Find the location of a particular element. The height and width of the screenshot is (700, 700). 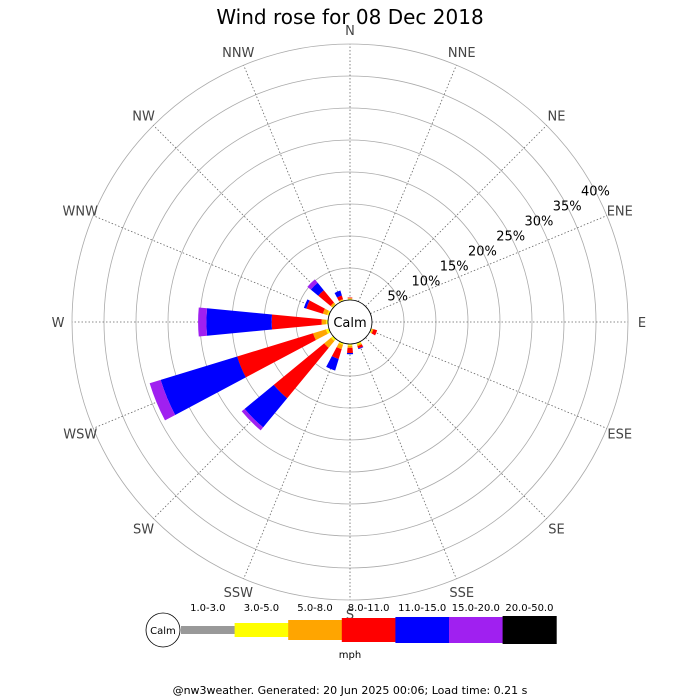

petal-ssw-11.0-15.0 is located at coordinates (332, 363).